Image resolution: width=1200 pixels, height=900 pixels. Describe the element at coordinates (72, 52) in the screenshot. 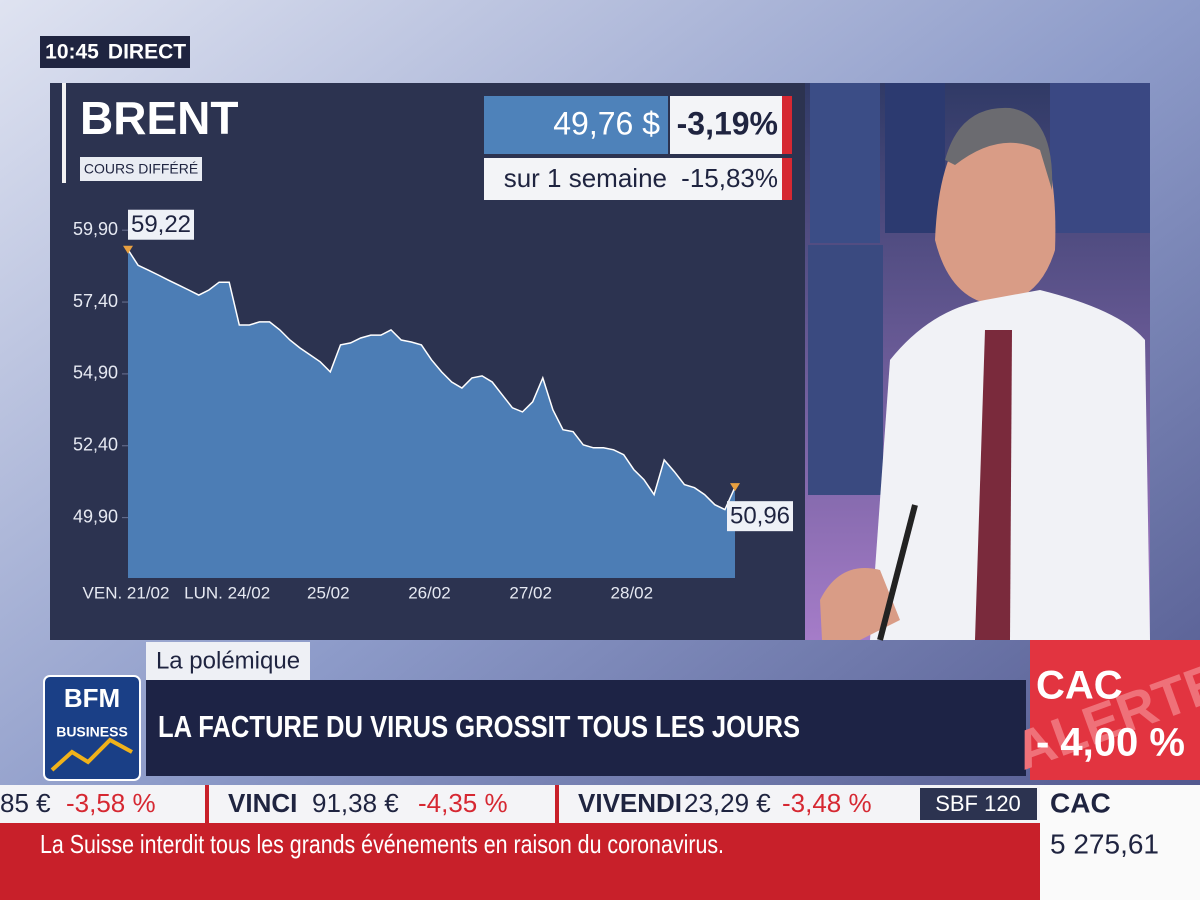

I see `clock-time: 10:45` at that location.